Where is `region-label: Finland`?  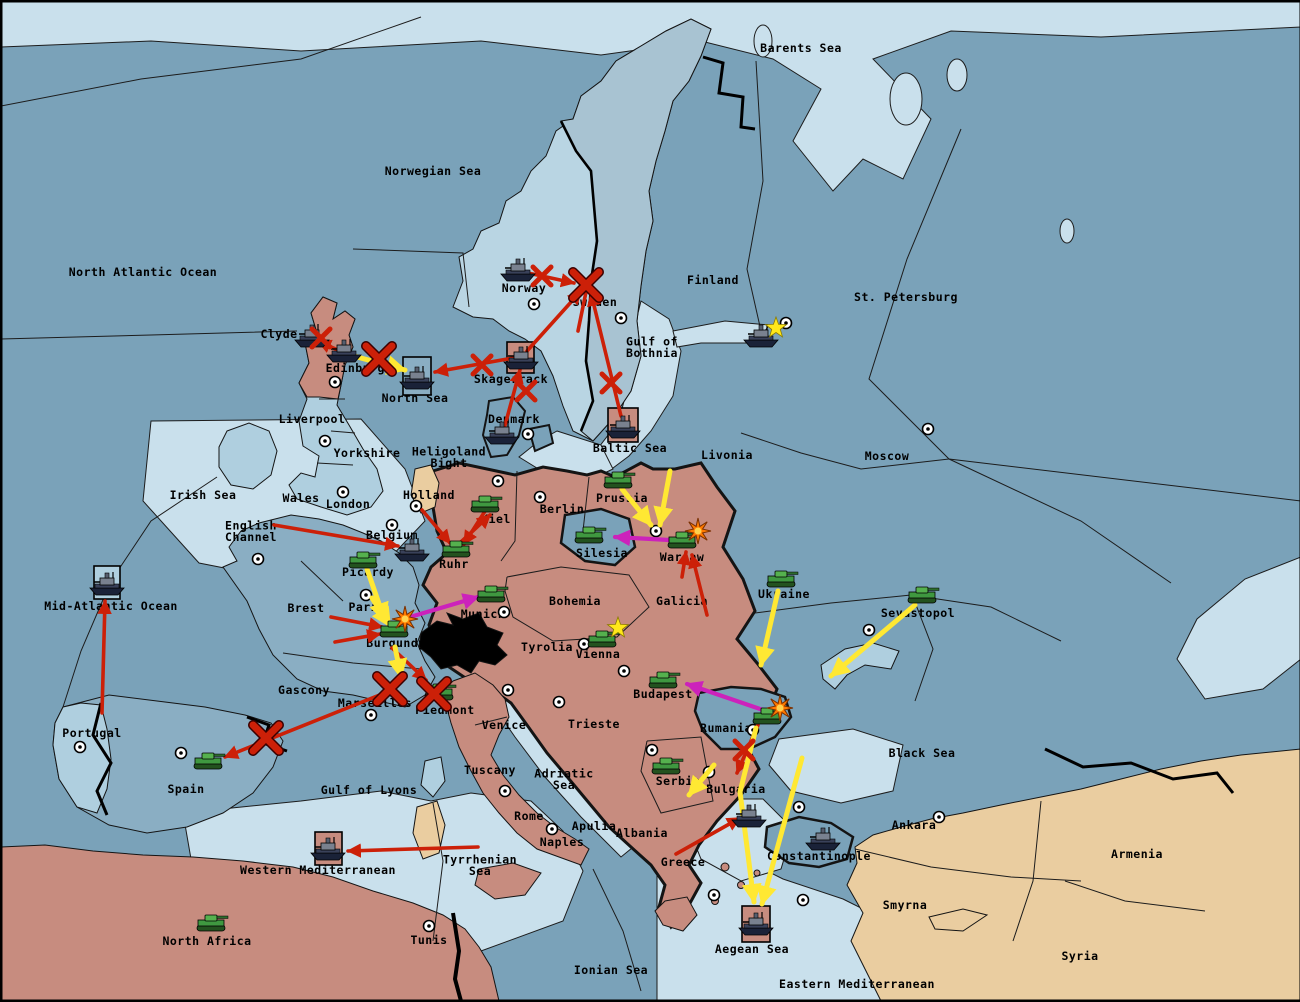
region-label: Finland is located at coordinates (713, 280).